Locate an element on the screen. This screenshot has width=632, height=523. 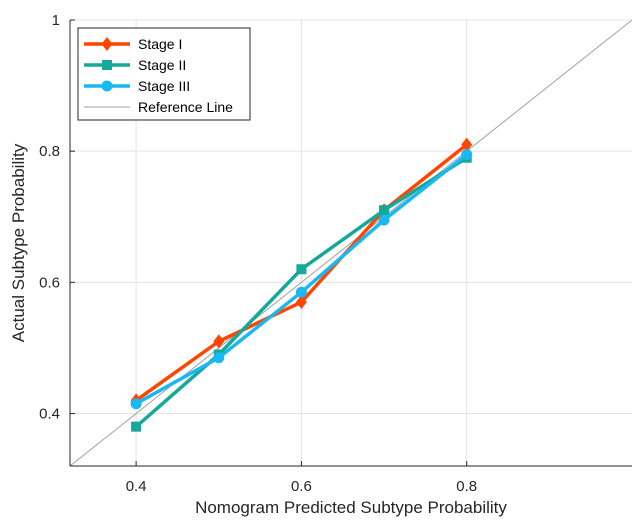
y-tick-label: 1 is located at coordinates (56, 20).